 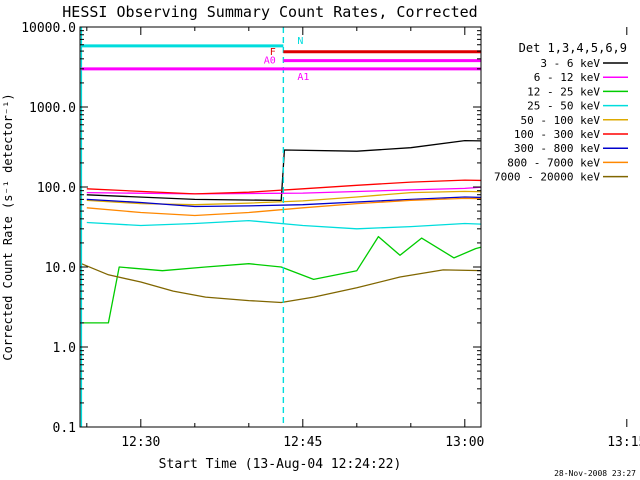 I want to click on flag-label: F, so click(x=273, y=52).